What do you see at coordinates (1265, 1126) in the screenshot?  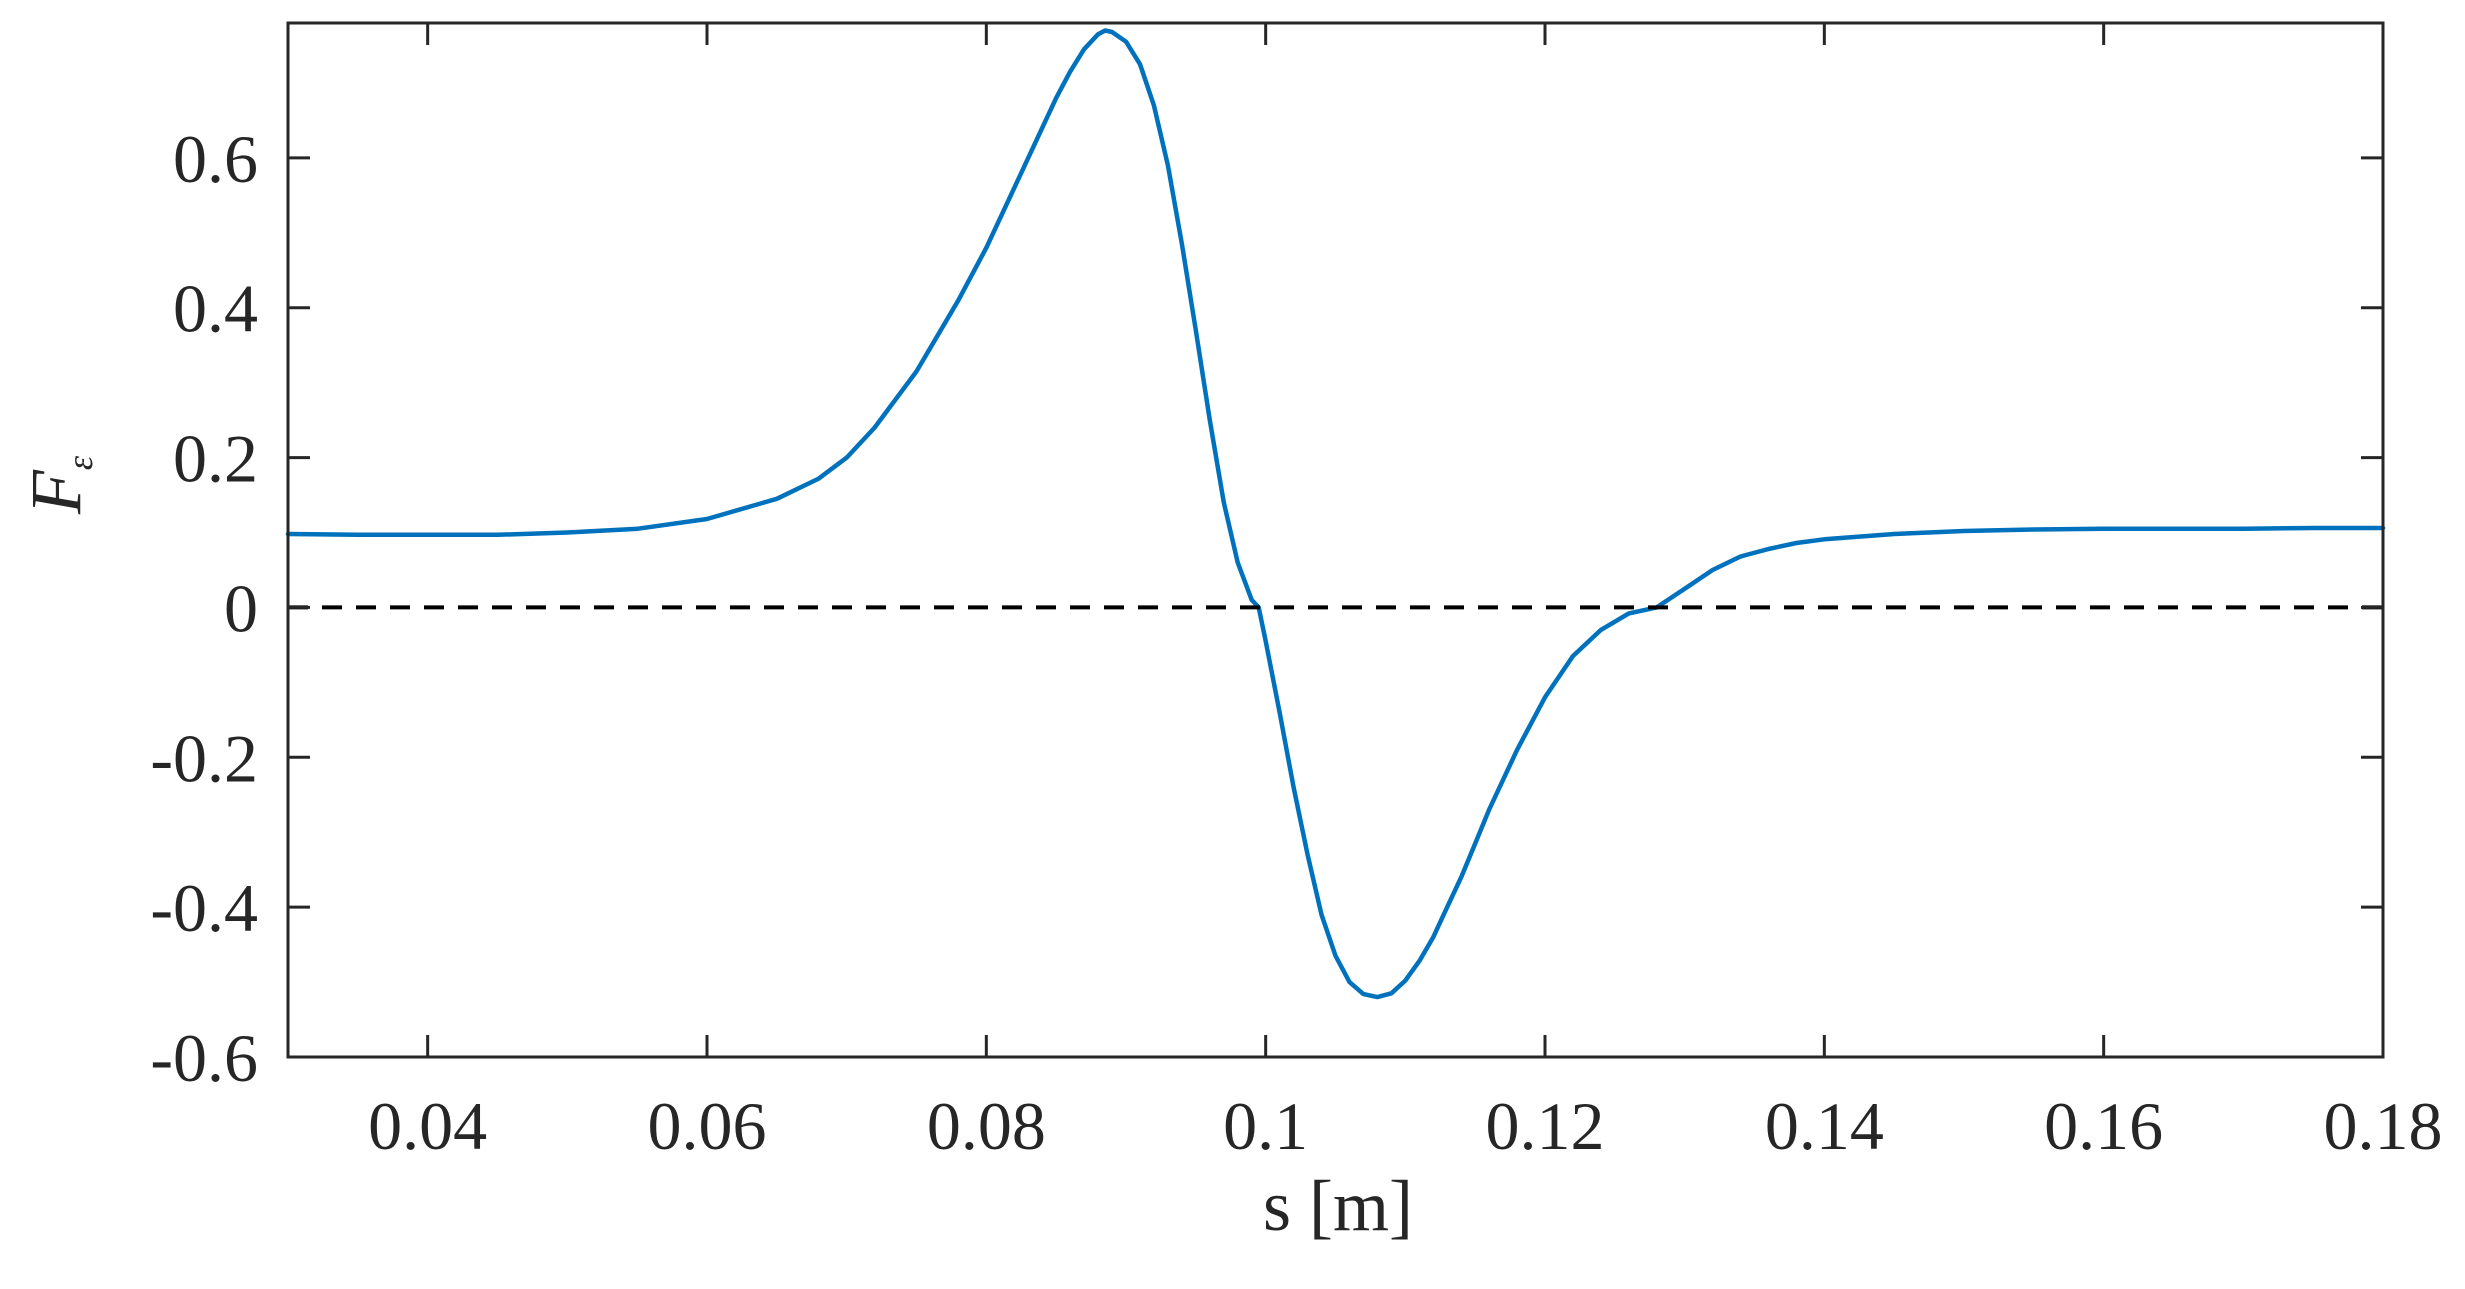 I see `x-tick-label: 0.1` at bounding box center [1265, 1126].